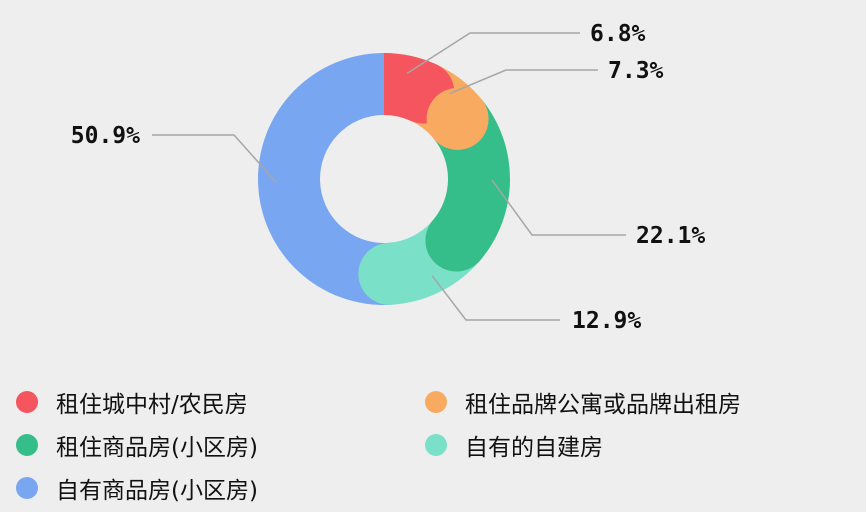  Describe the element at coordinates (105, 136) in the screenshot. I see `data-label-4: 50.9%` at that location.